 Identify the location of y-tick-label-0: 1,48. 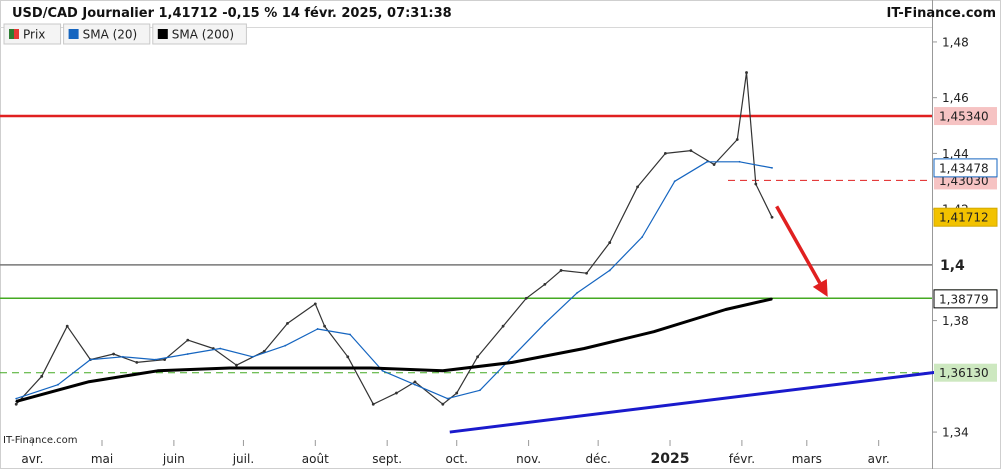
(955, 42).